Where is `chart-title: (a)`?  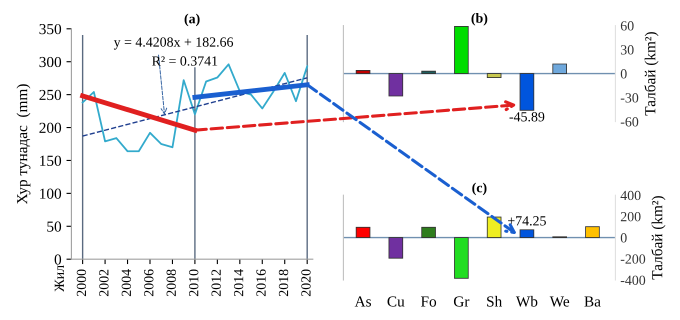
chart-title: (a) is located at coordinates (192, 20).